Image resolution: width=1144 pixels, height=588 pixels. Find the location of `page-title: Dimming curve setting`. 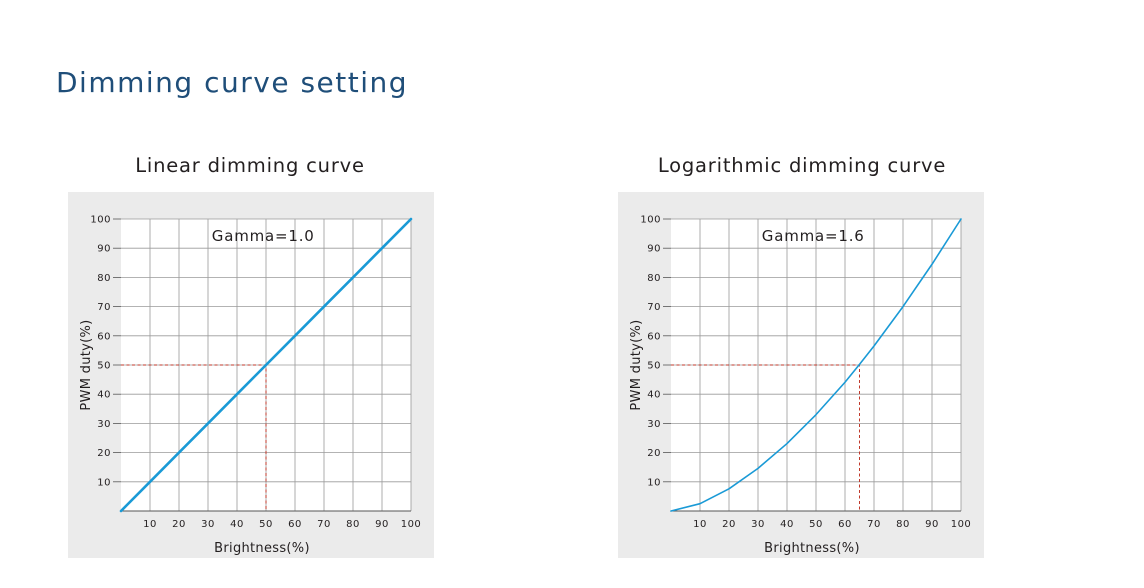

page-title: Dimming curve setting is located at coordinates (232, 82).